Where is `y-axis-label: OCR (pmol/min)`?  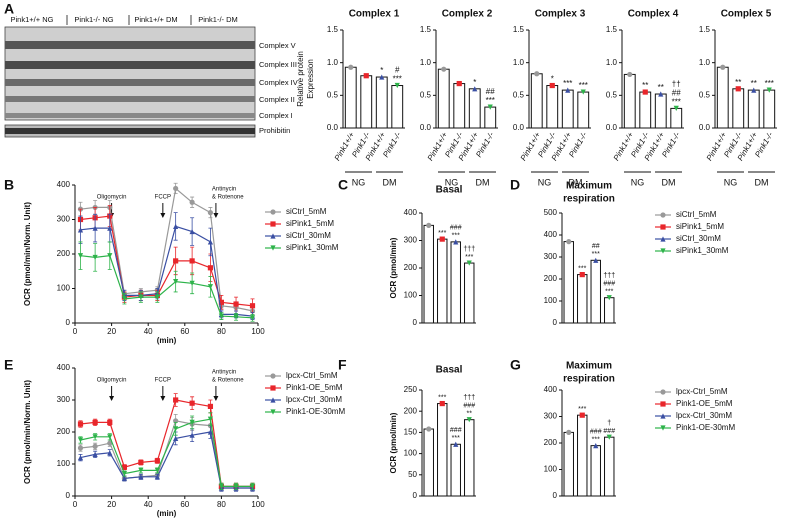
y-axis-label: OCR (pmol/min) is located at coordinates (393, 267).